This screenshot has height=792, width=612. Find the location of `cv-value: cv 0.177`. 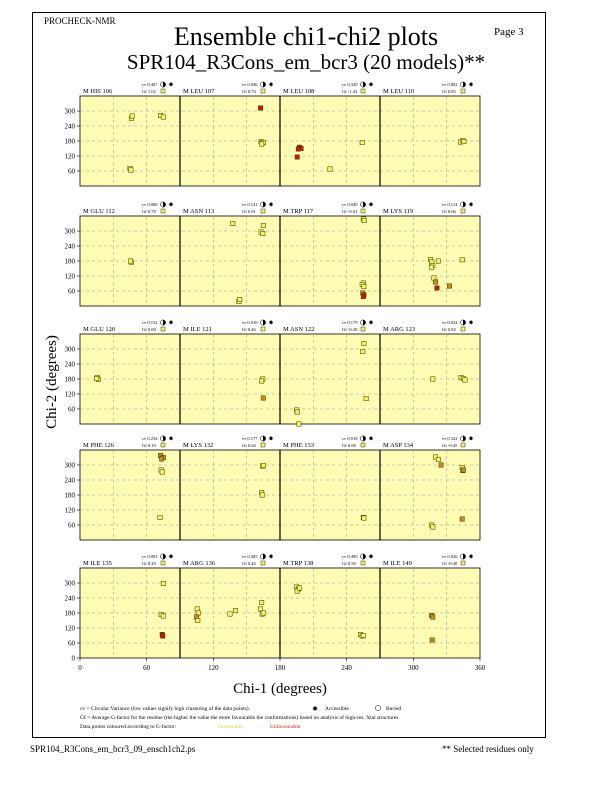

cv-value: cv 0.177 is located at coordinates (250, 438).